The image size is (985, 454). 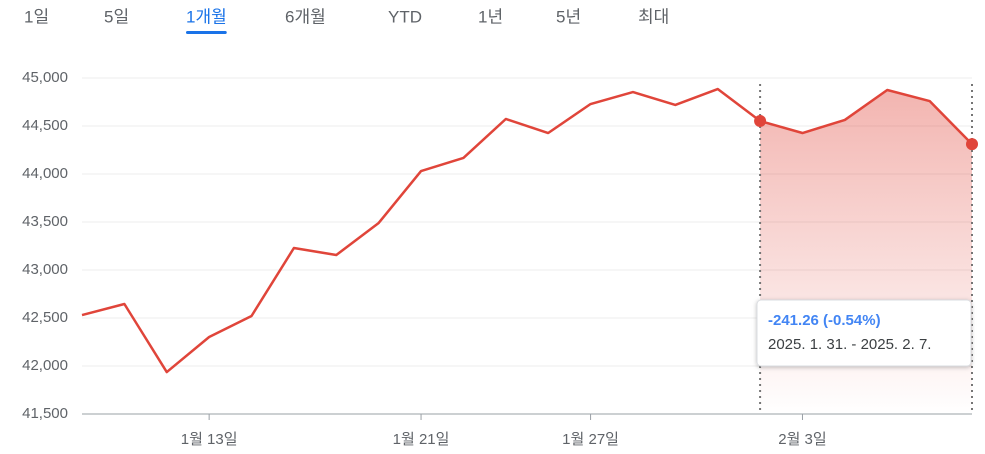 What do you see at coordinates (405, 16) in the screenshot?
I see `range-tab: YTD` at bounding box center [405, 16].